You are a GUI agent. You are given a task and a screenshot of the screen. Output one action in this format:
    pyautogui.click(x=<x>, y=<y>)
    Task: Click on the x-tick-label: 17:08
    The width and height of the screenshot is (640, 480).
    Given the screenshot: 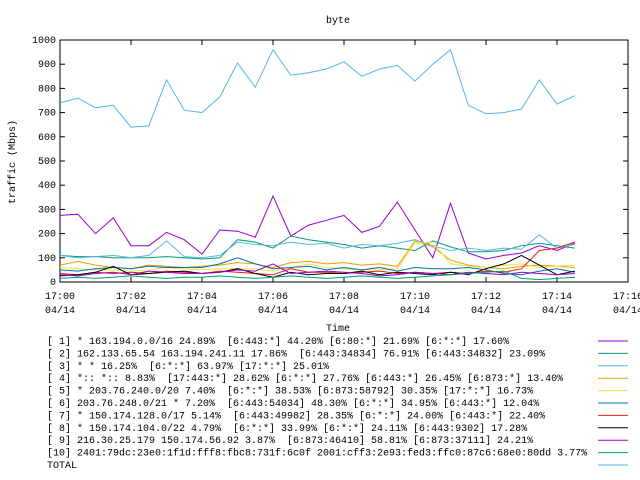 What is the action you would take?
    pyautogui.click(x=344, y=297)
    